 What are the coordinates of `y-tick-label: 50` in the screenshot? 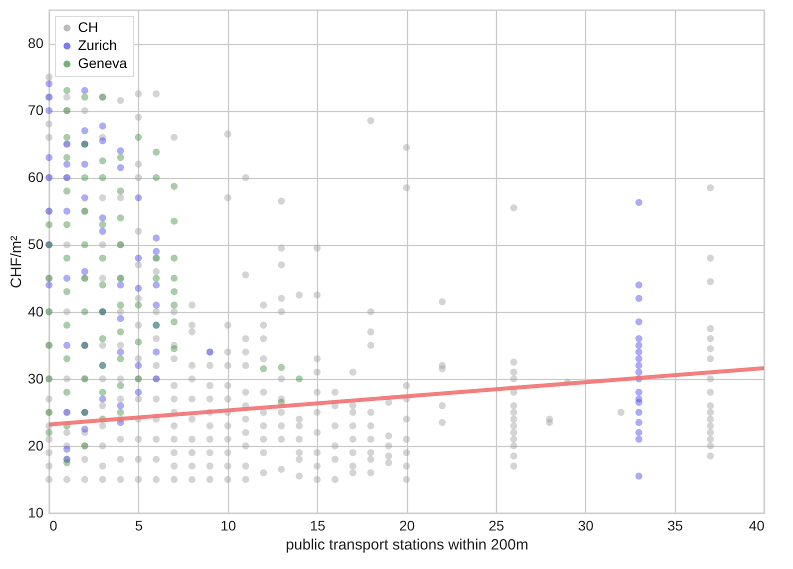 It's located at (36, 244).